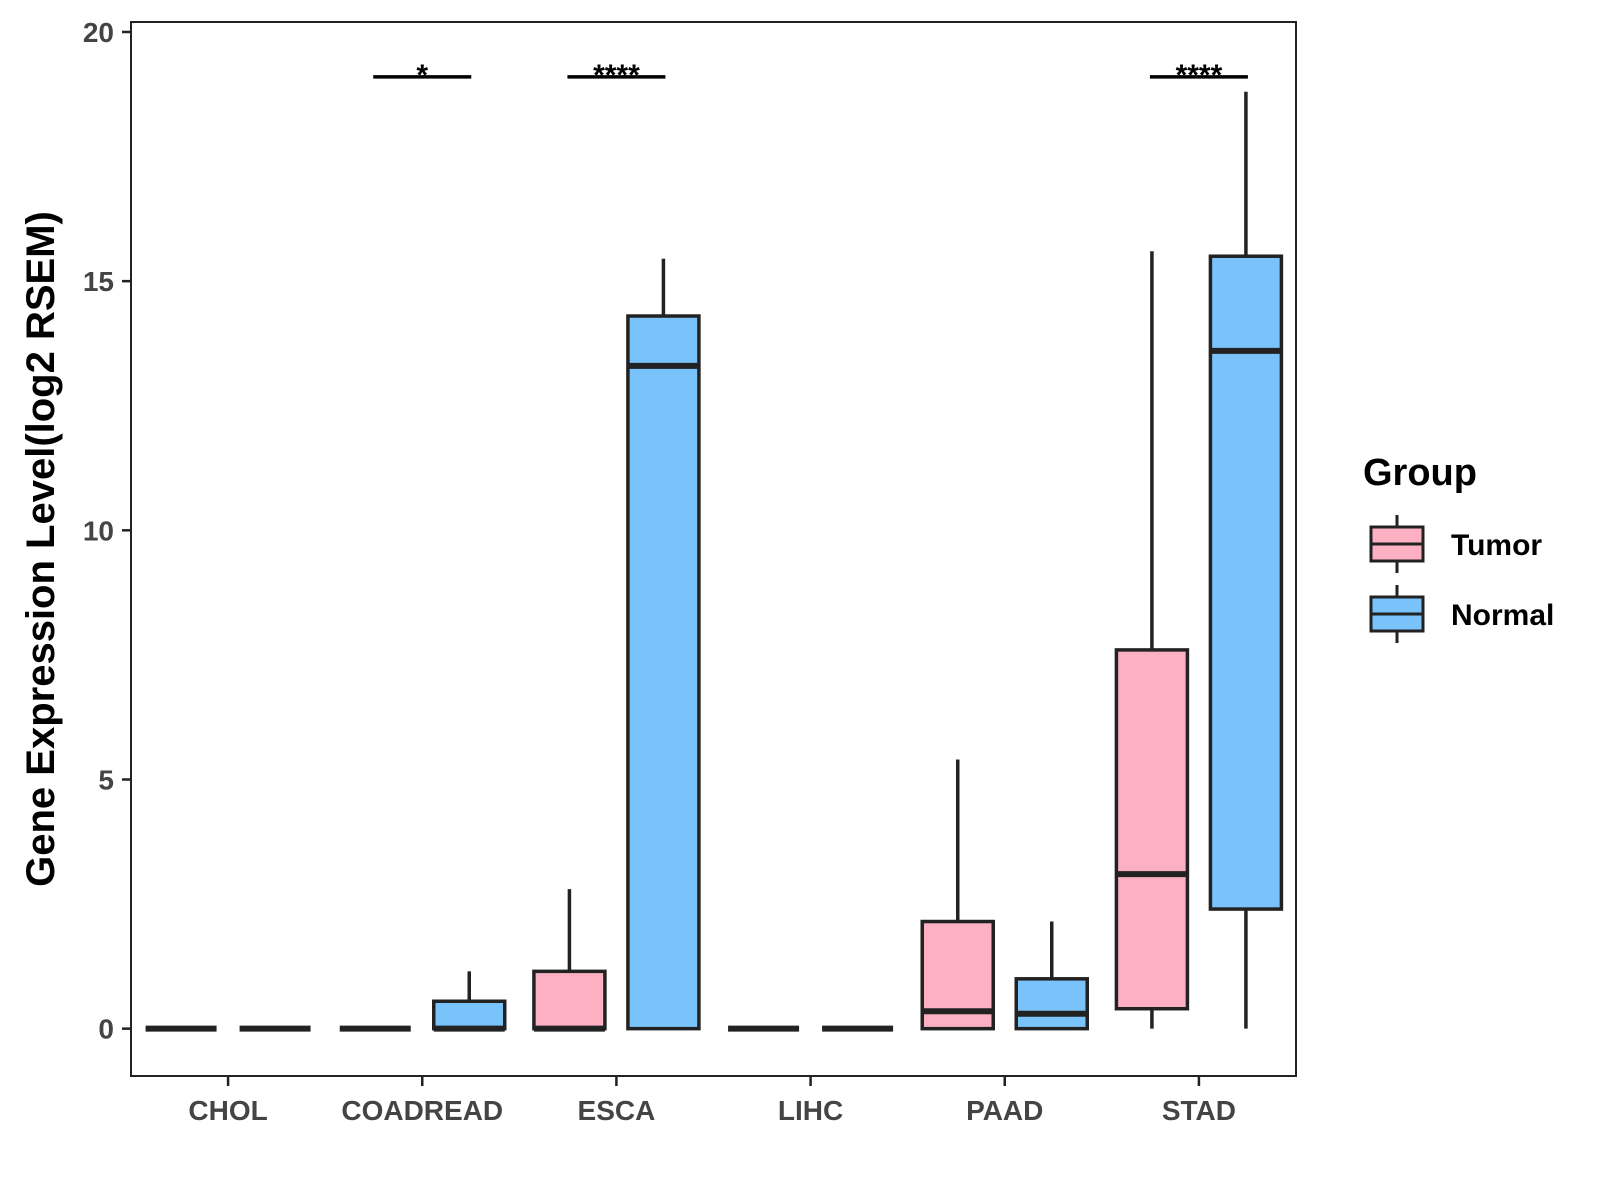 The width and height of the screenshot is (1600, 1200). I want to click on y-tick-label: 0, so click(106, 1029).